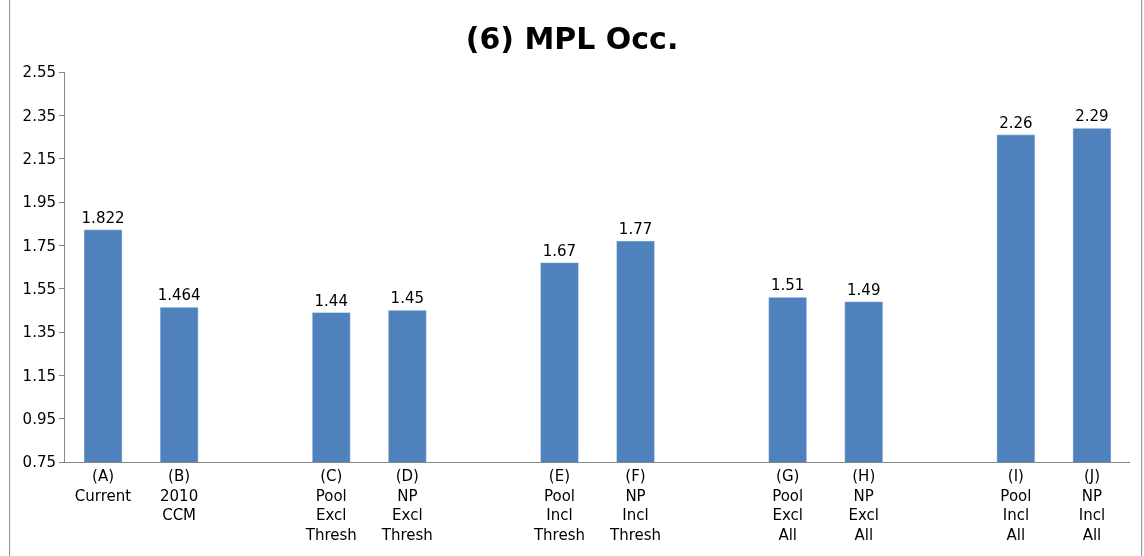 The width and height of the screenshot is (1144, 556). Describe the element at coordinates (39, 115) in the screenshot. I see `y-tick-label: 2.35` at that location.